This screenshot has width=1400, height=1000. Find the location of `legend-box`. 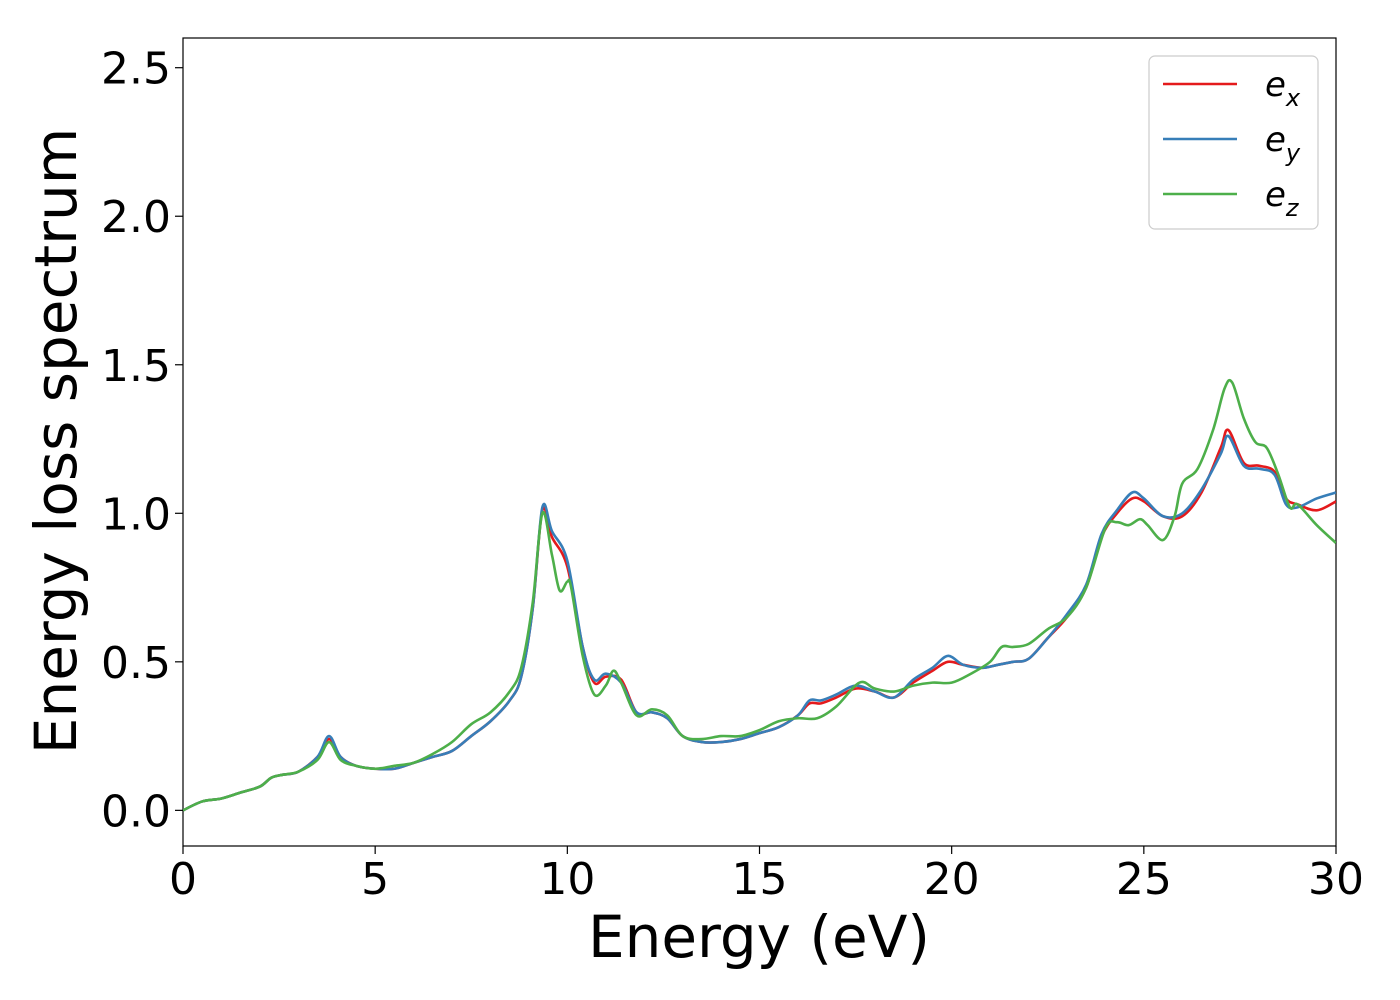

legend-box is located at coordinates (1233, 142).